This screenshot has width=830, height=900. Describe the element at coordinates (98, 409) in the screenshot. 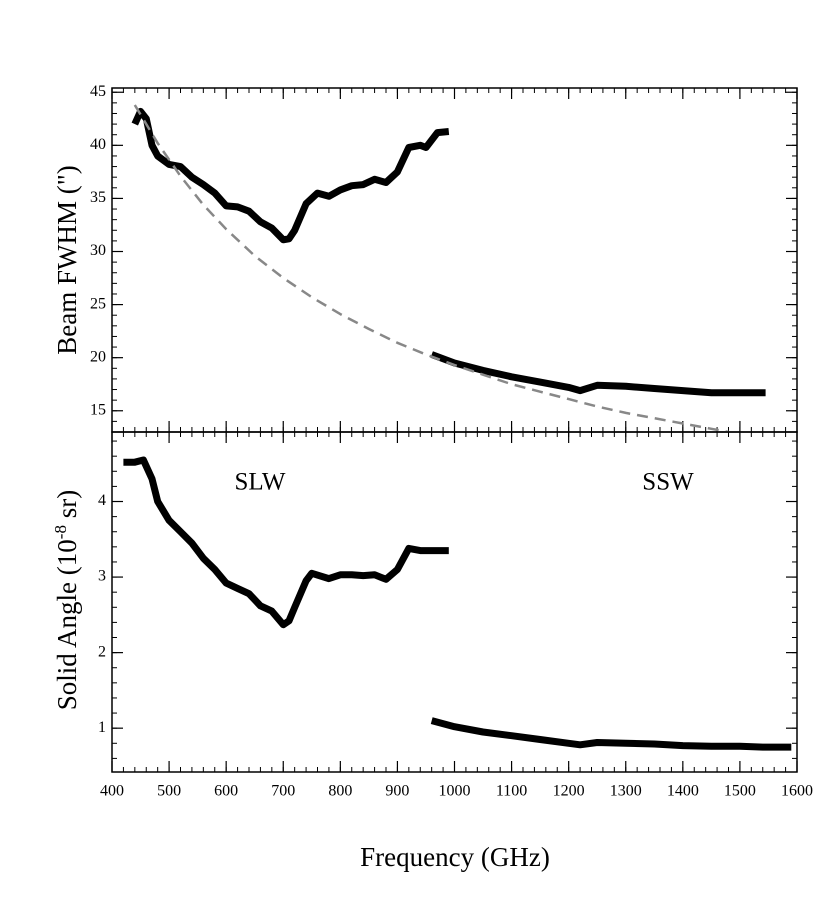

I see `y-tick-label: 15` at that location.